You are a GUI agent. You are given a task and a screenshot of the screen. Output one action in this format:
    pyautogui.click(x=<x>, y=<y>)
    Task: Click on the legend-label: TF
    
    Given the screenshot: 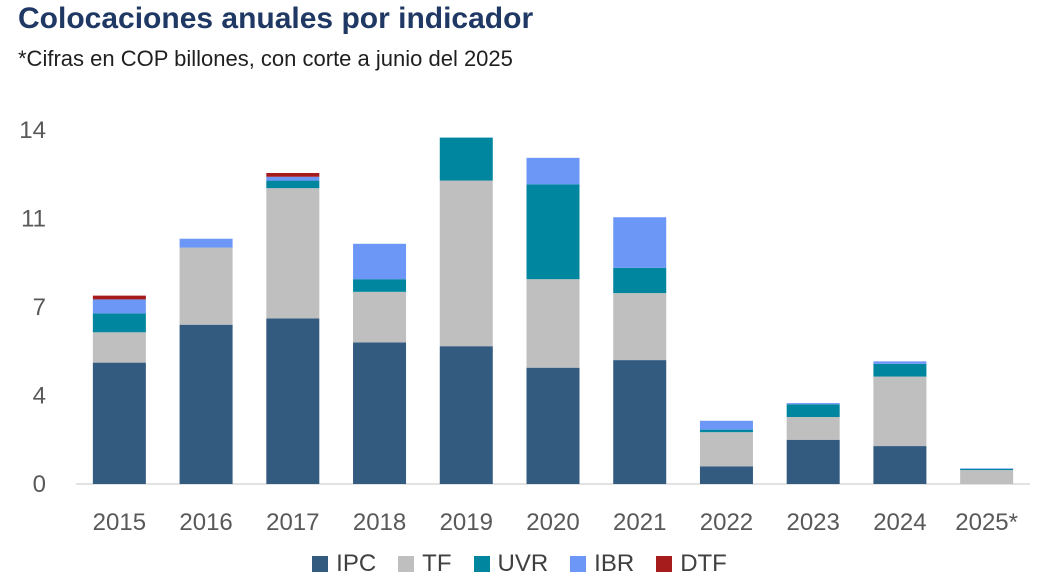 What is the action you would take?
    pyautogui.click(x=437, y=563)
    